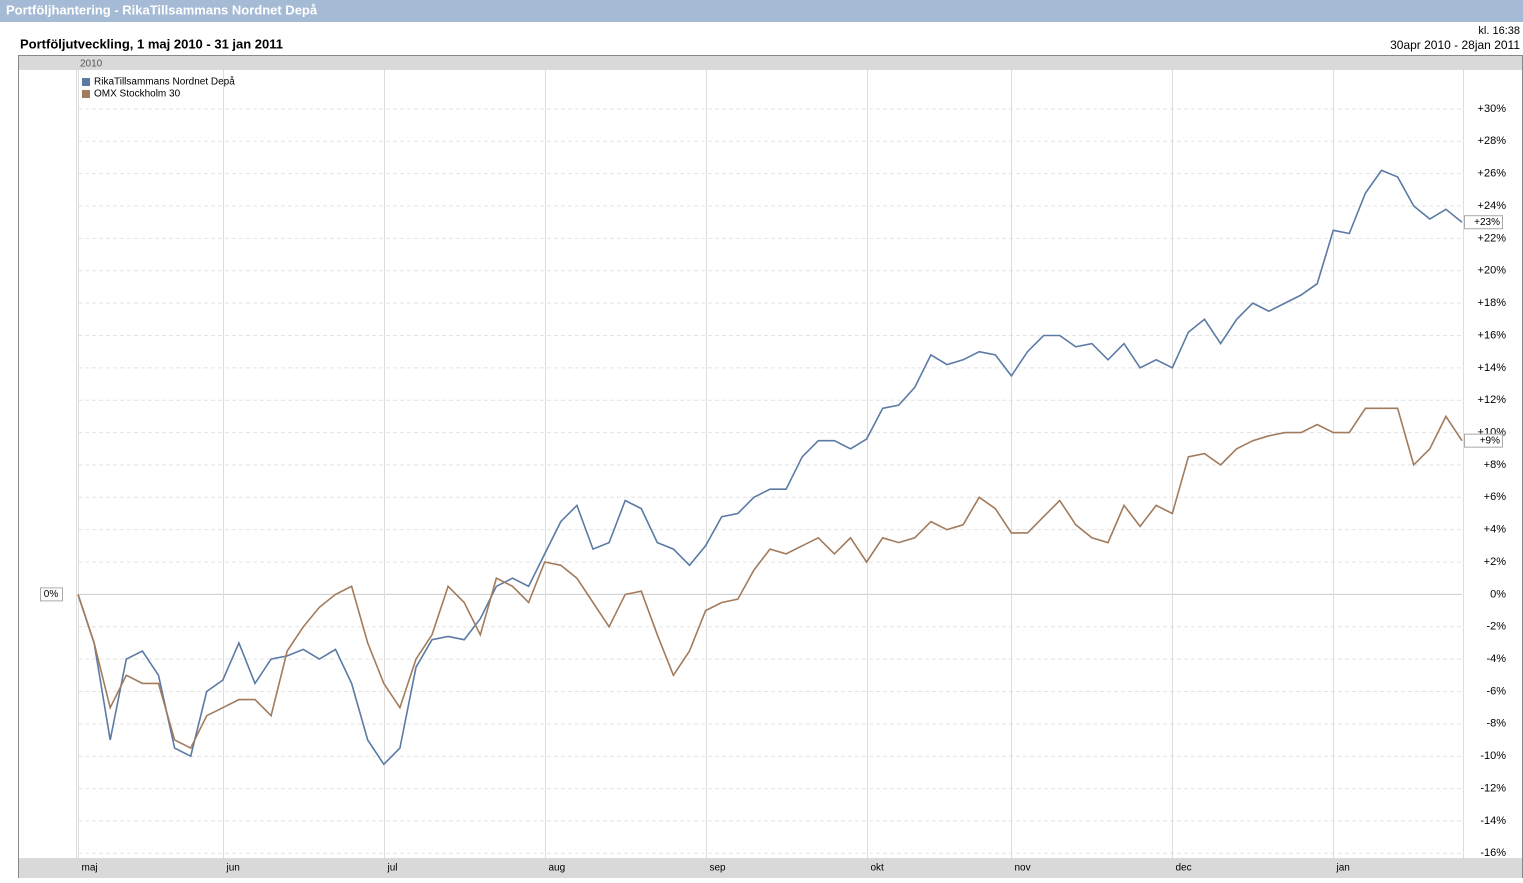  What do you see at coordinates (1023, 868) in the screenshot?
I see `x-tick-label: nov` at bounding box center [1023, 868].